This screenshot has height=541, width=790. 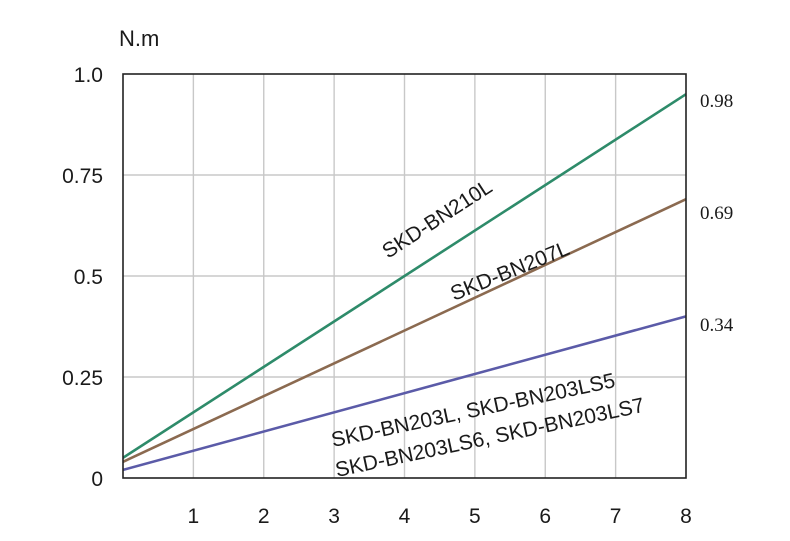 What do you see at coordinates (716, 101) in the screenshot?
I see `series-end-value-label: 0.98` at bounding box center [716, 101].